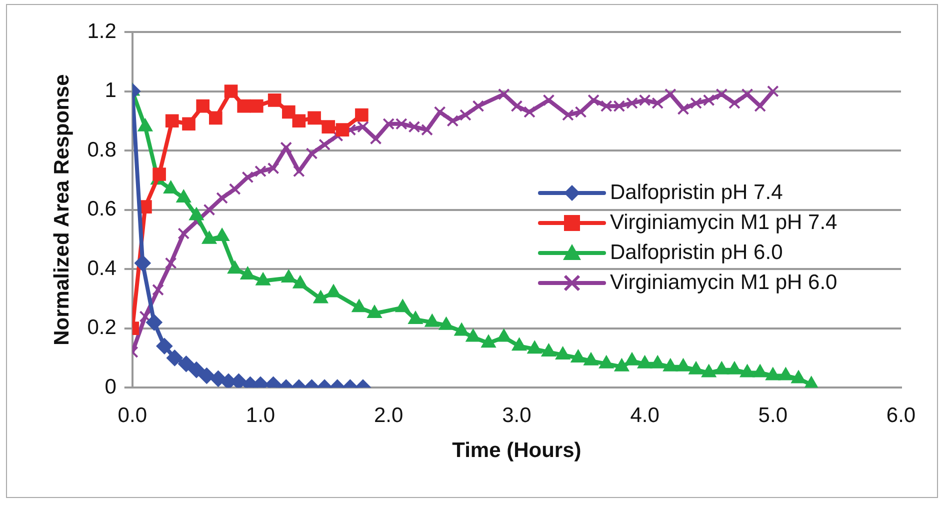  I want to click on y-tick-label: 0, so click(110, 386).